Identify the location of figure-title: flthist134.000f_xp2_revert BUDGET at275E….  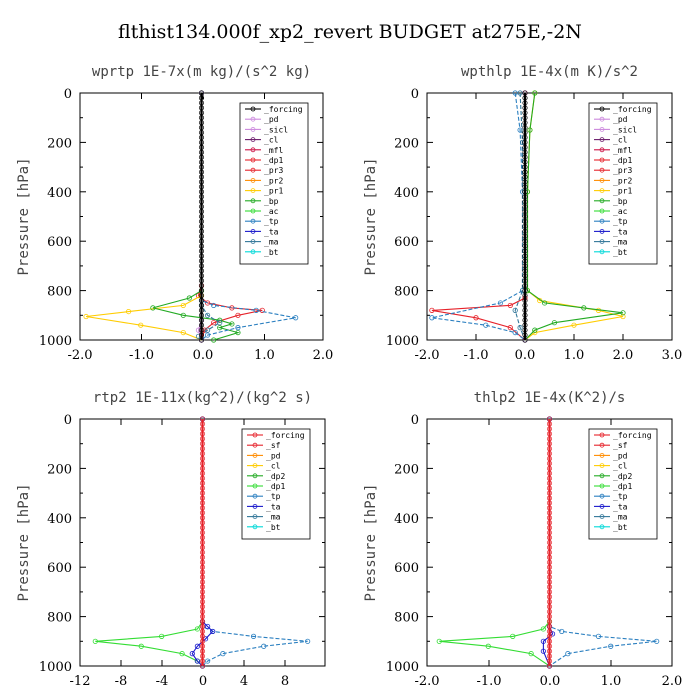
(350, 32).